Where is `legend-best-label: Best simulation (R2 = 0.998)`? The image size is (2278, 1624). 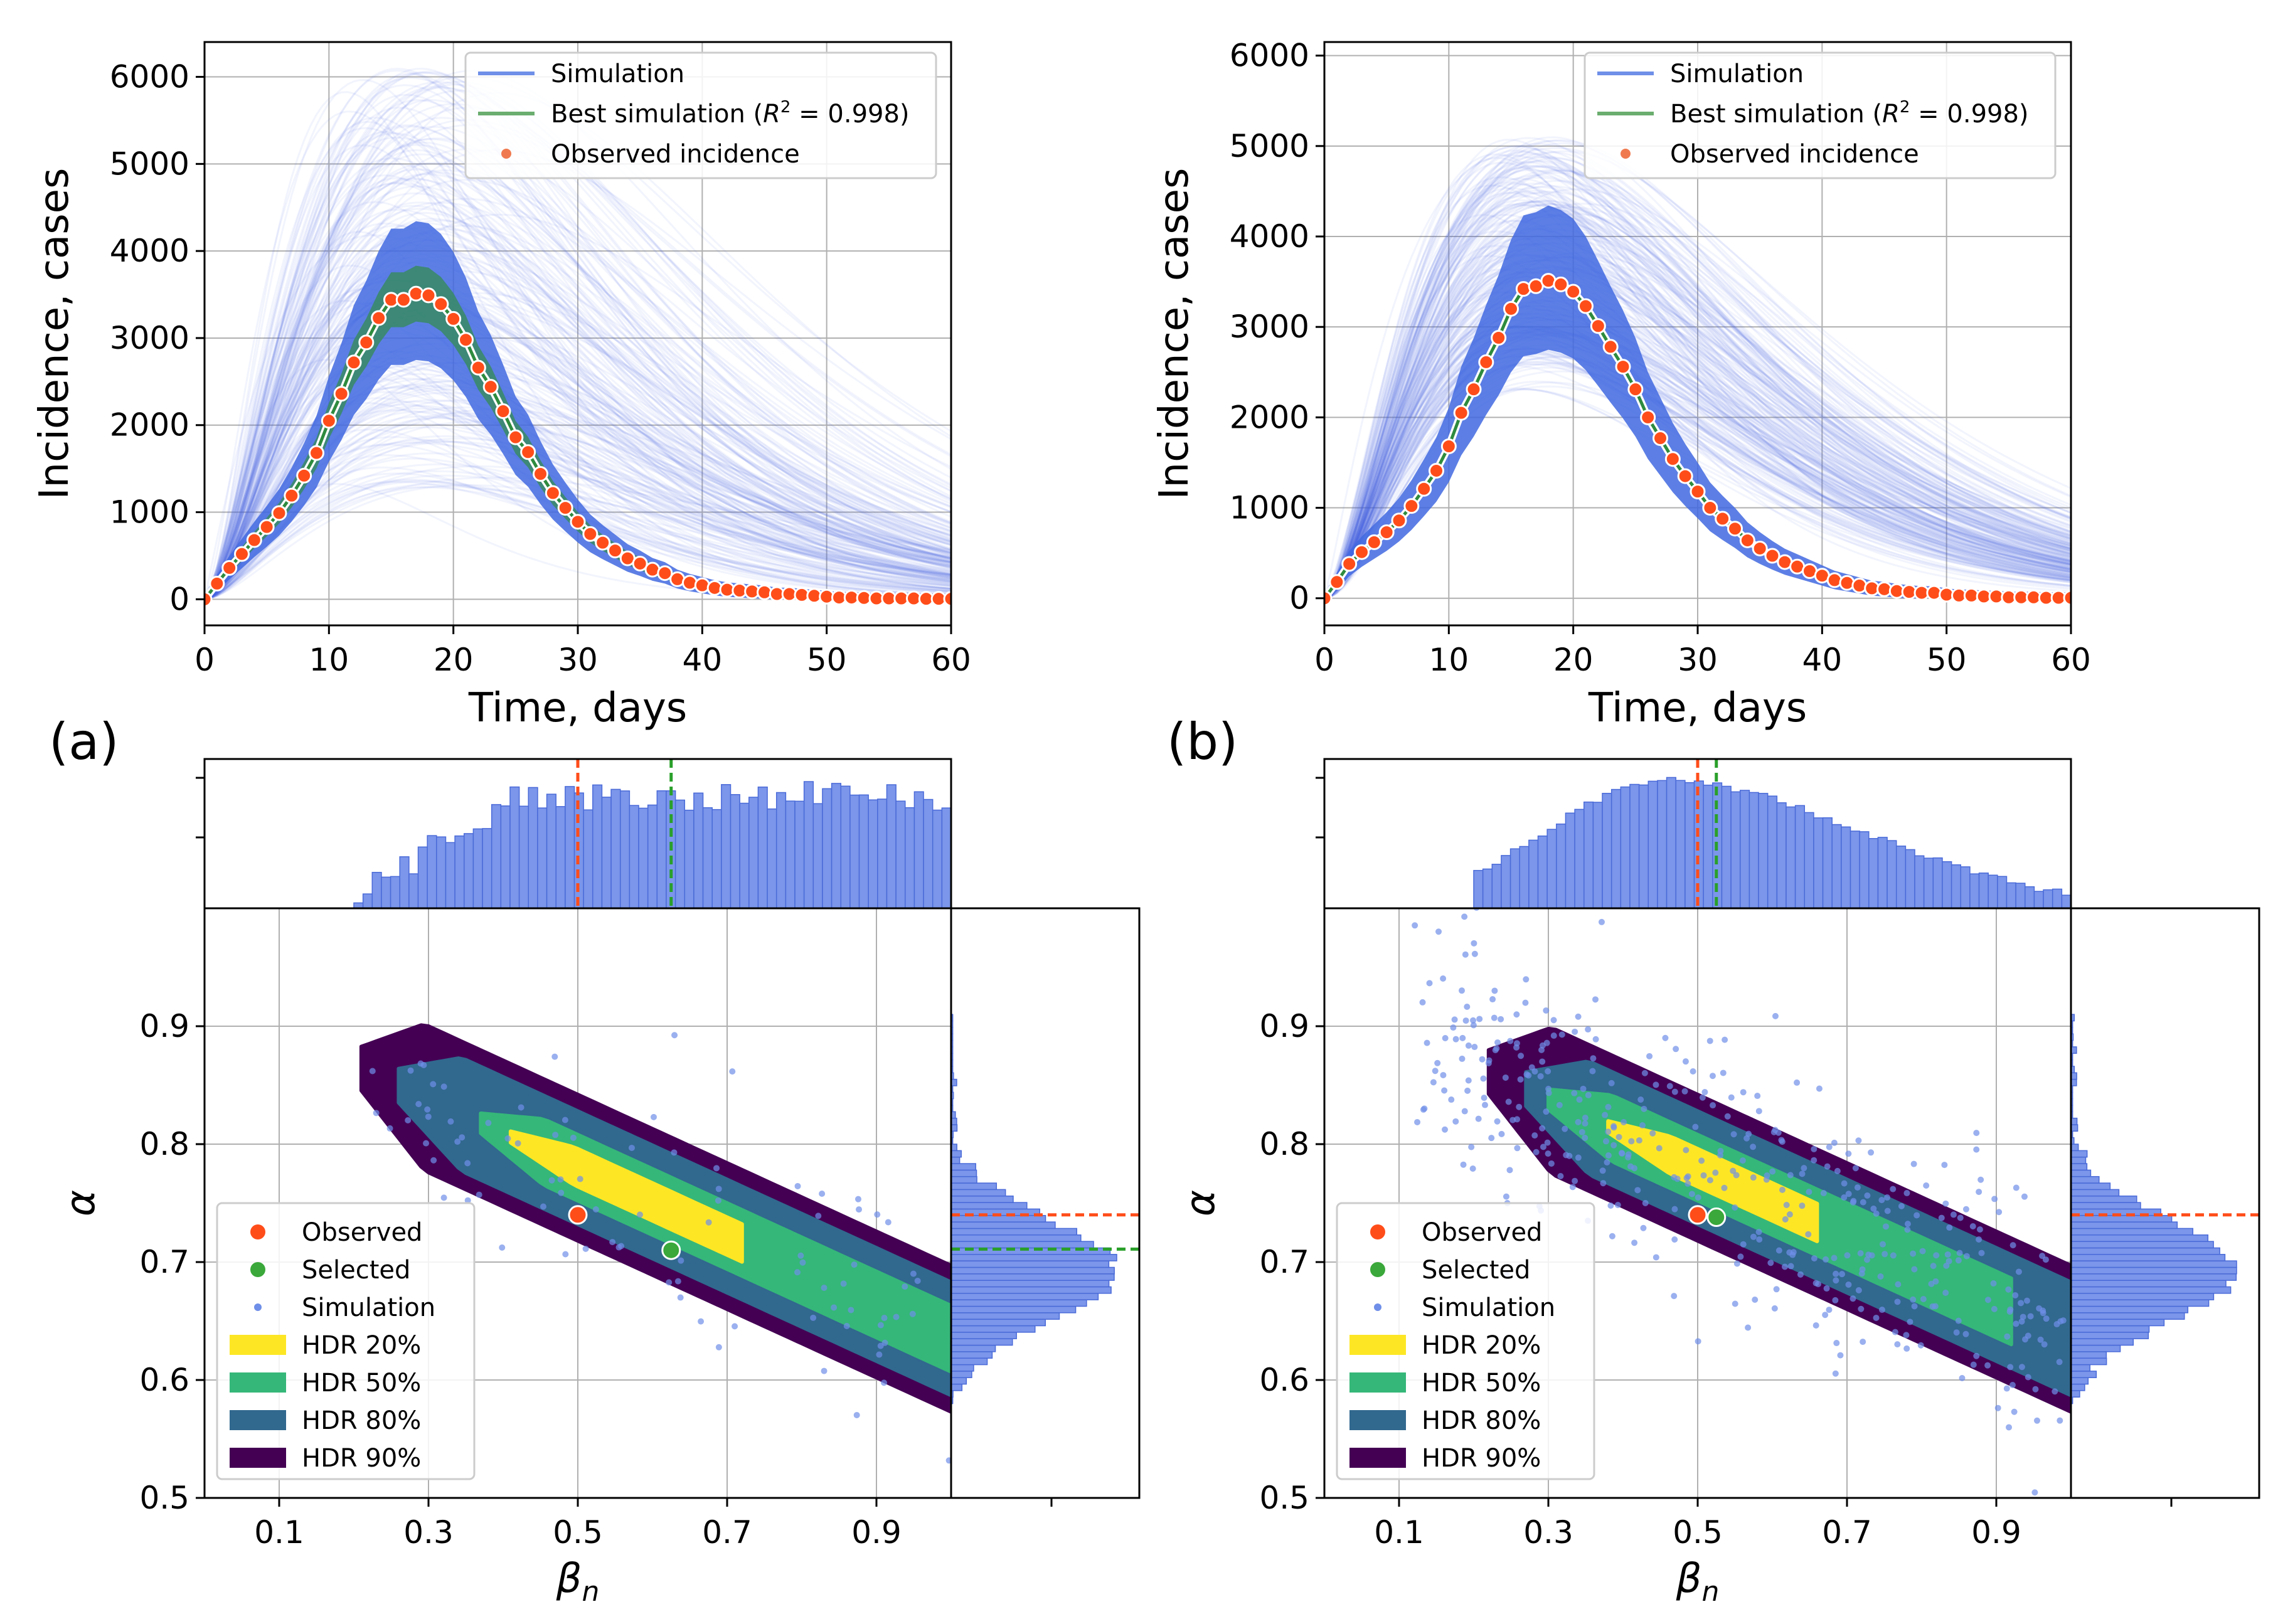
legend-best-label: Best simulation (R2 = 0.998) is located at coordinates (730, 113).